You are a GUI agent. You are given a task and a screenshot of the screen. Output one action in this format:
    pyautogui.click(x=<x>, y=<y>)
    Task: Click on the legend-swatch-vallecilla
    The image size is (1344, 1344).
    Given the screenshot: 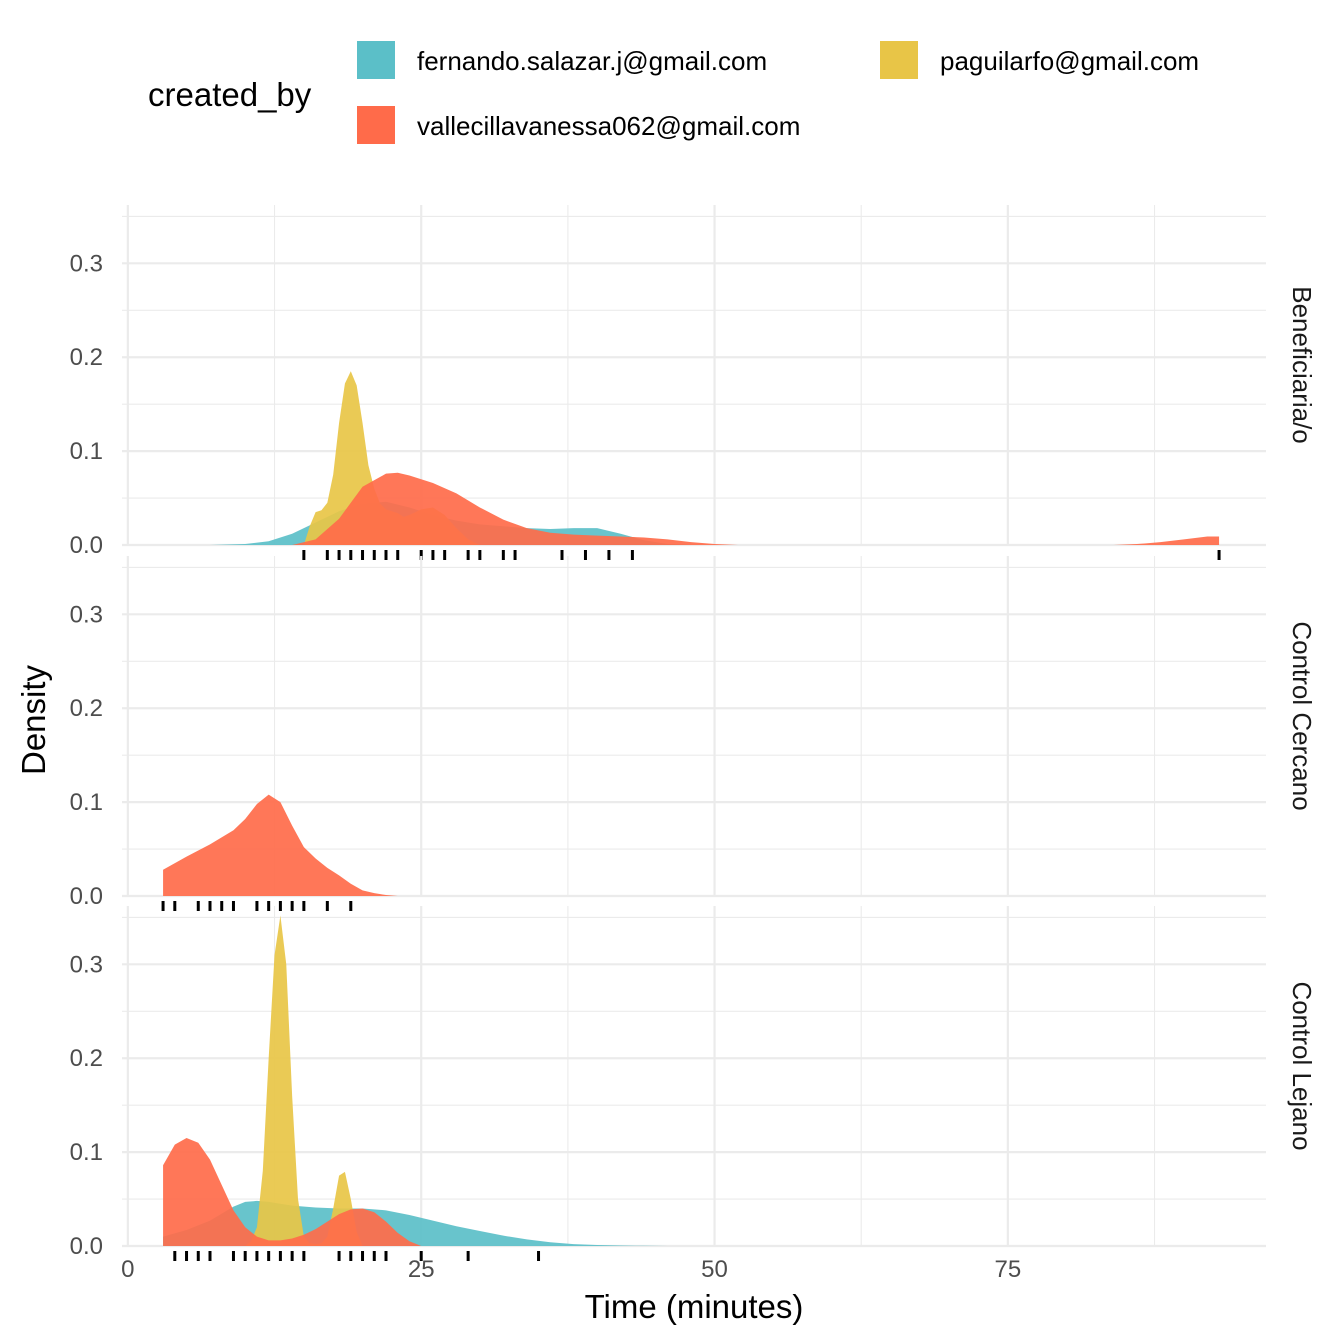 What is the action you would take?
    pyautogui.click(x=376, y=125)
    